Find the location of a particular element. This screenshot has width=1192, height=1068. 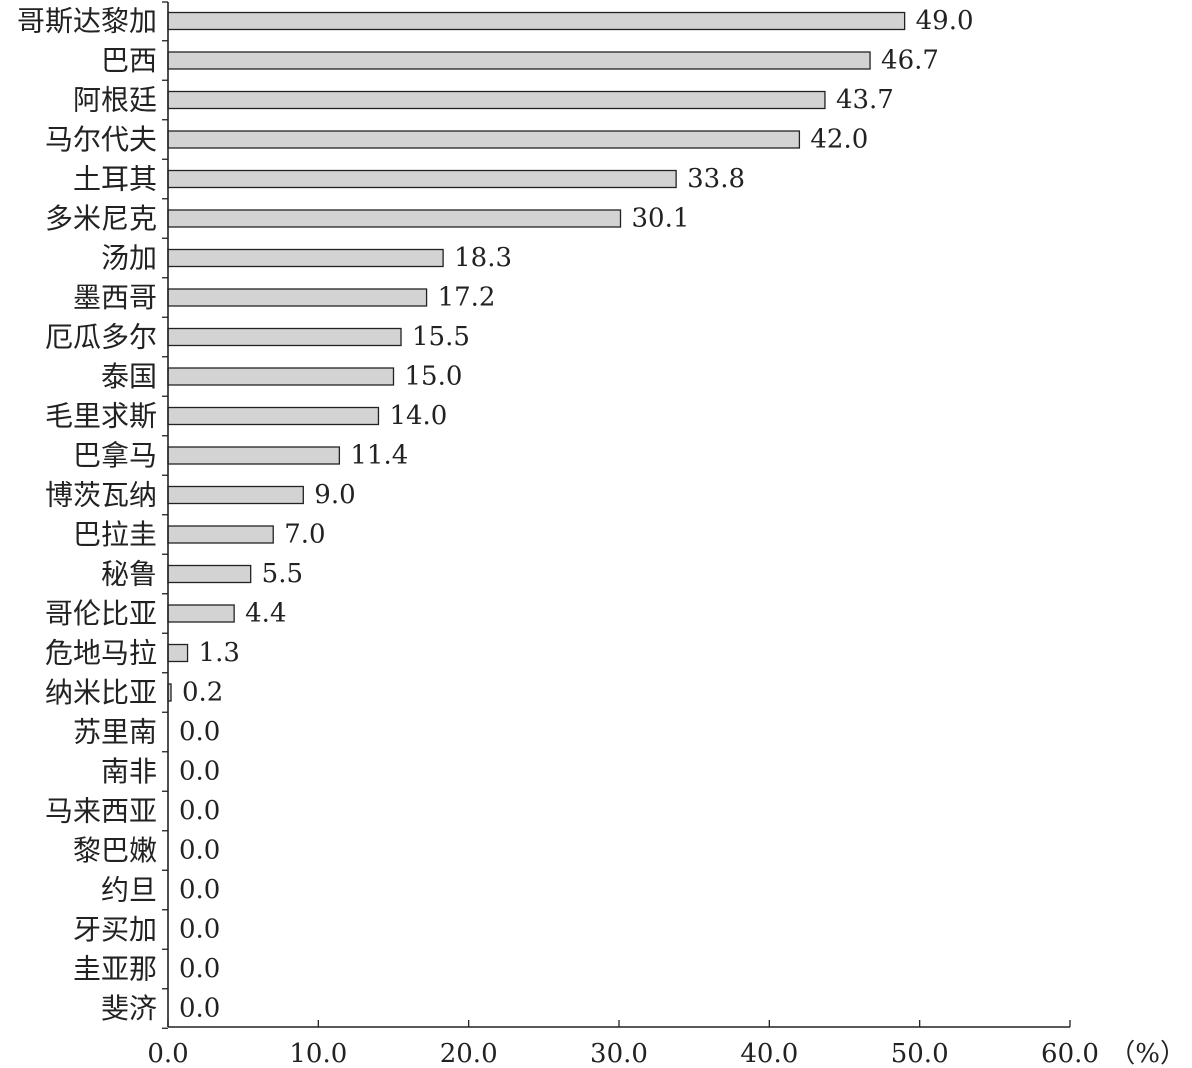

data-label: 15.5 is located at coordinates (441, 337).